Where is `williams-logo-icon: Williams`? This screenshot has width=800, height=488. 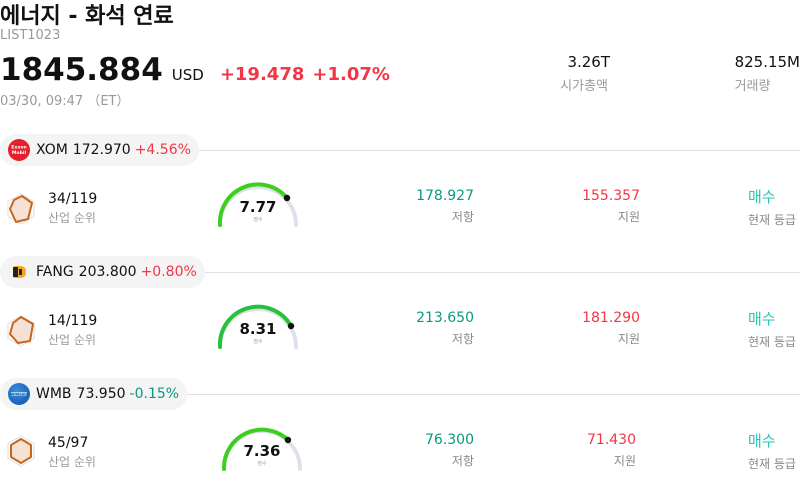
williams-logo-icon: Williams is located at coordinates (19, 394).